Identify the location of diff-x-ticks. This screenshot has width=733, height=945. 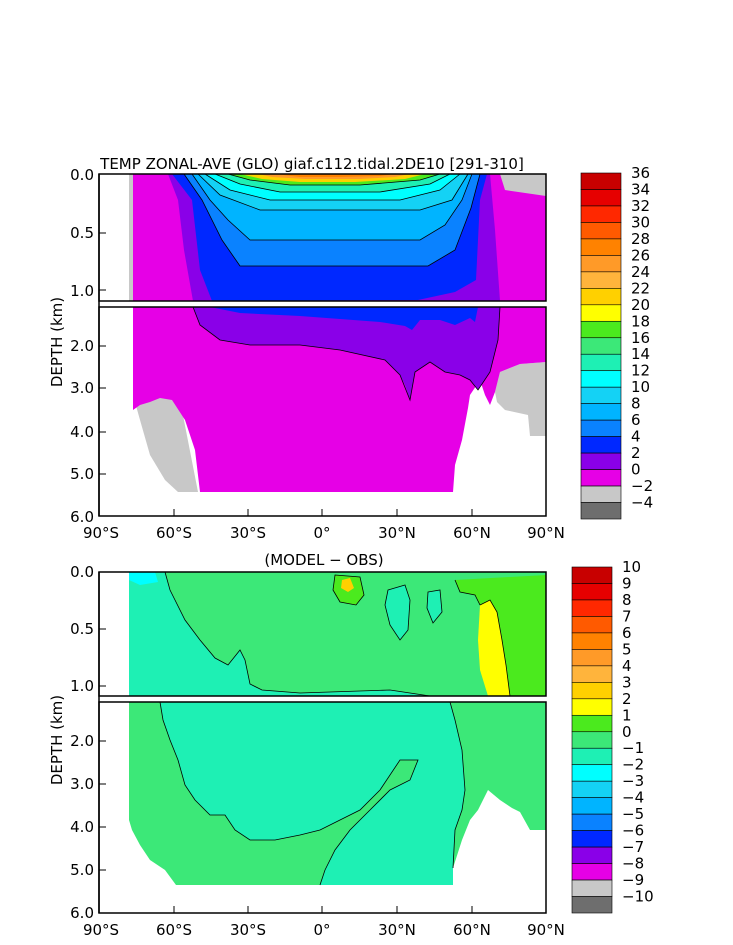
(323, 909).